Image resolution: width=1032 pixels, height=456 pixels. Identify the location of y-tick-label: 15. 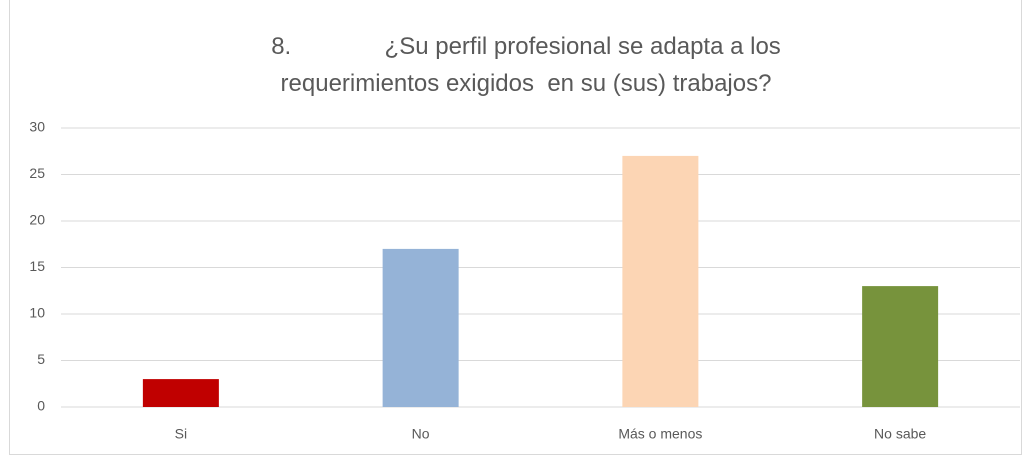
(37, 266).